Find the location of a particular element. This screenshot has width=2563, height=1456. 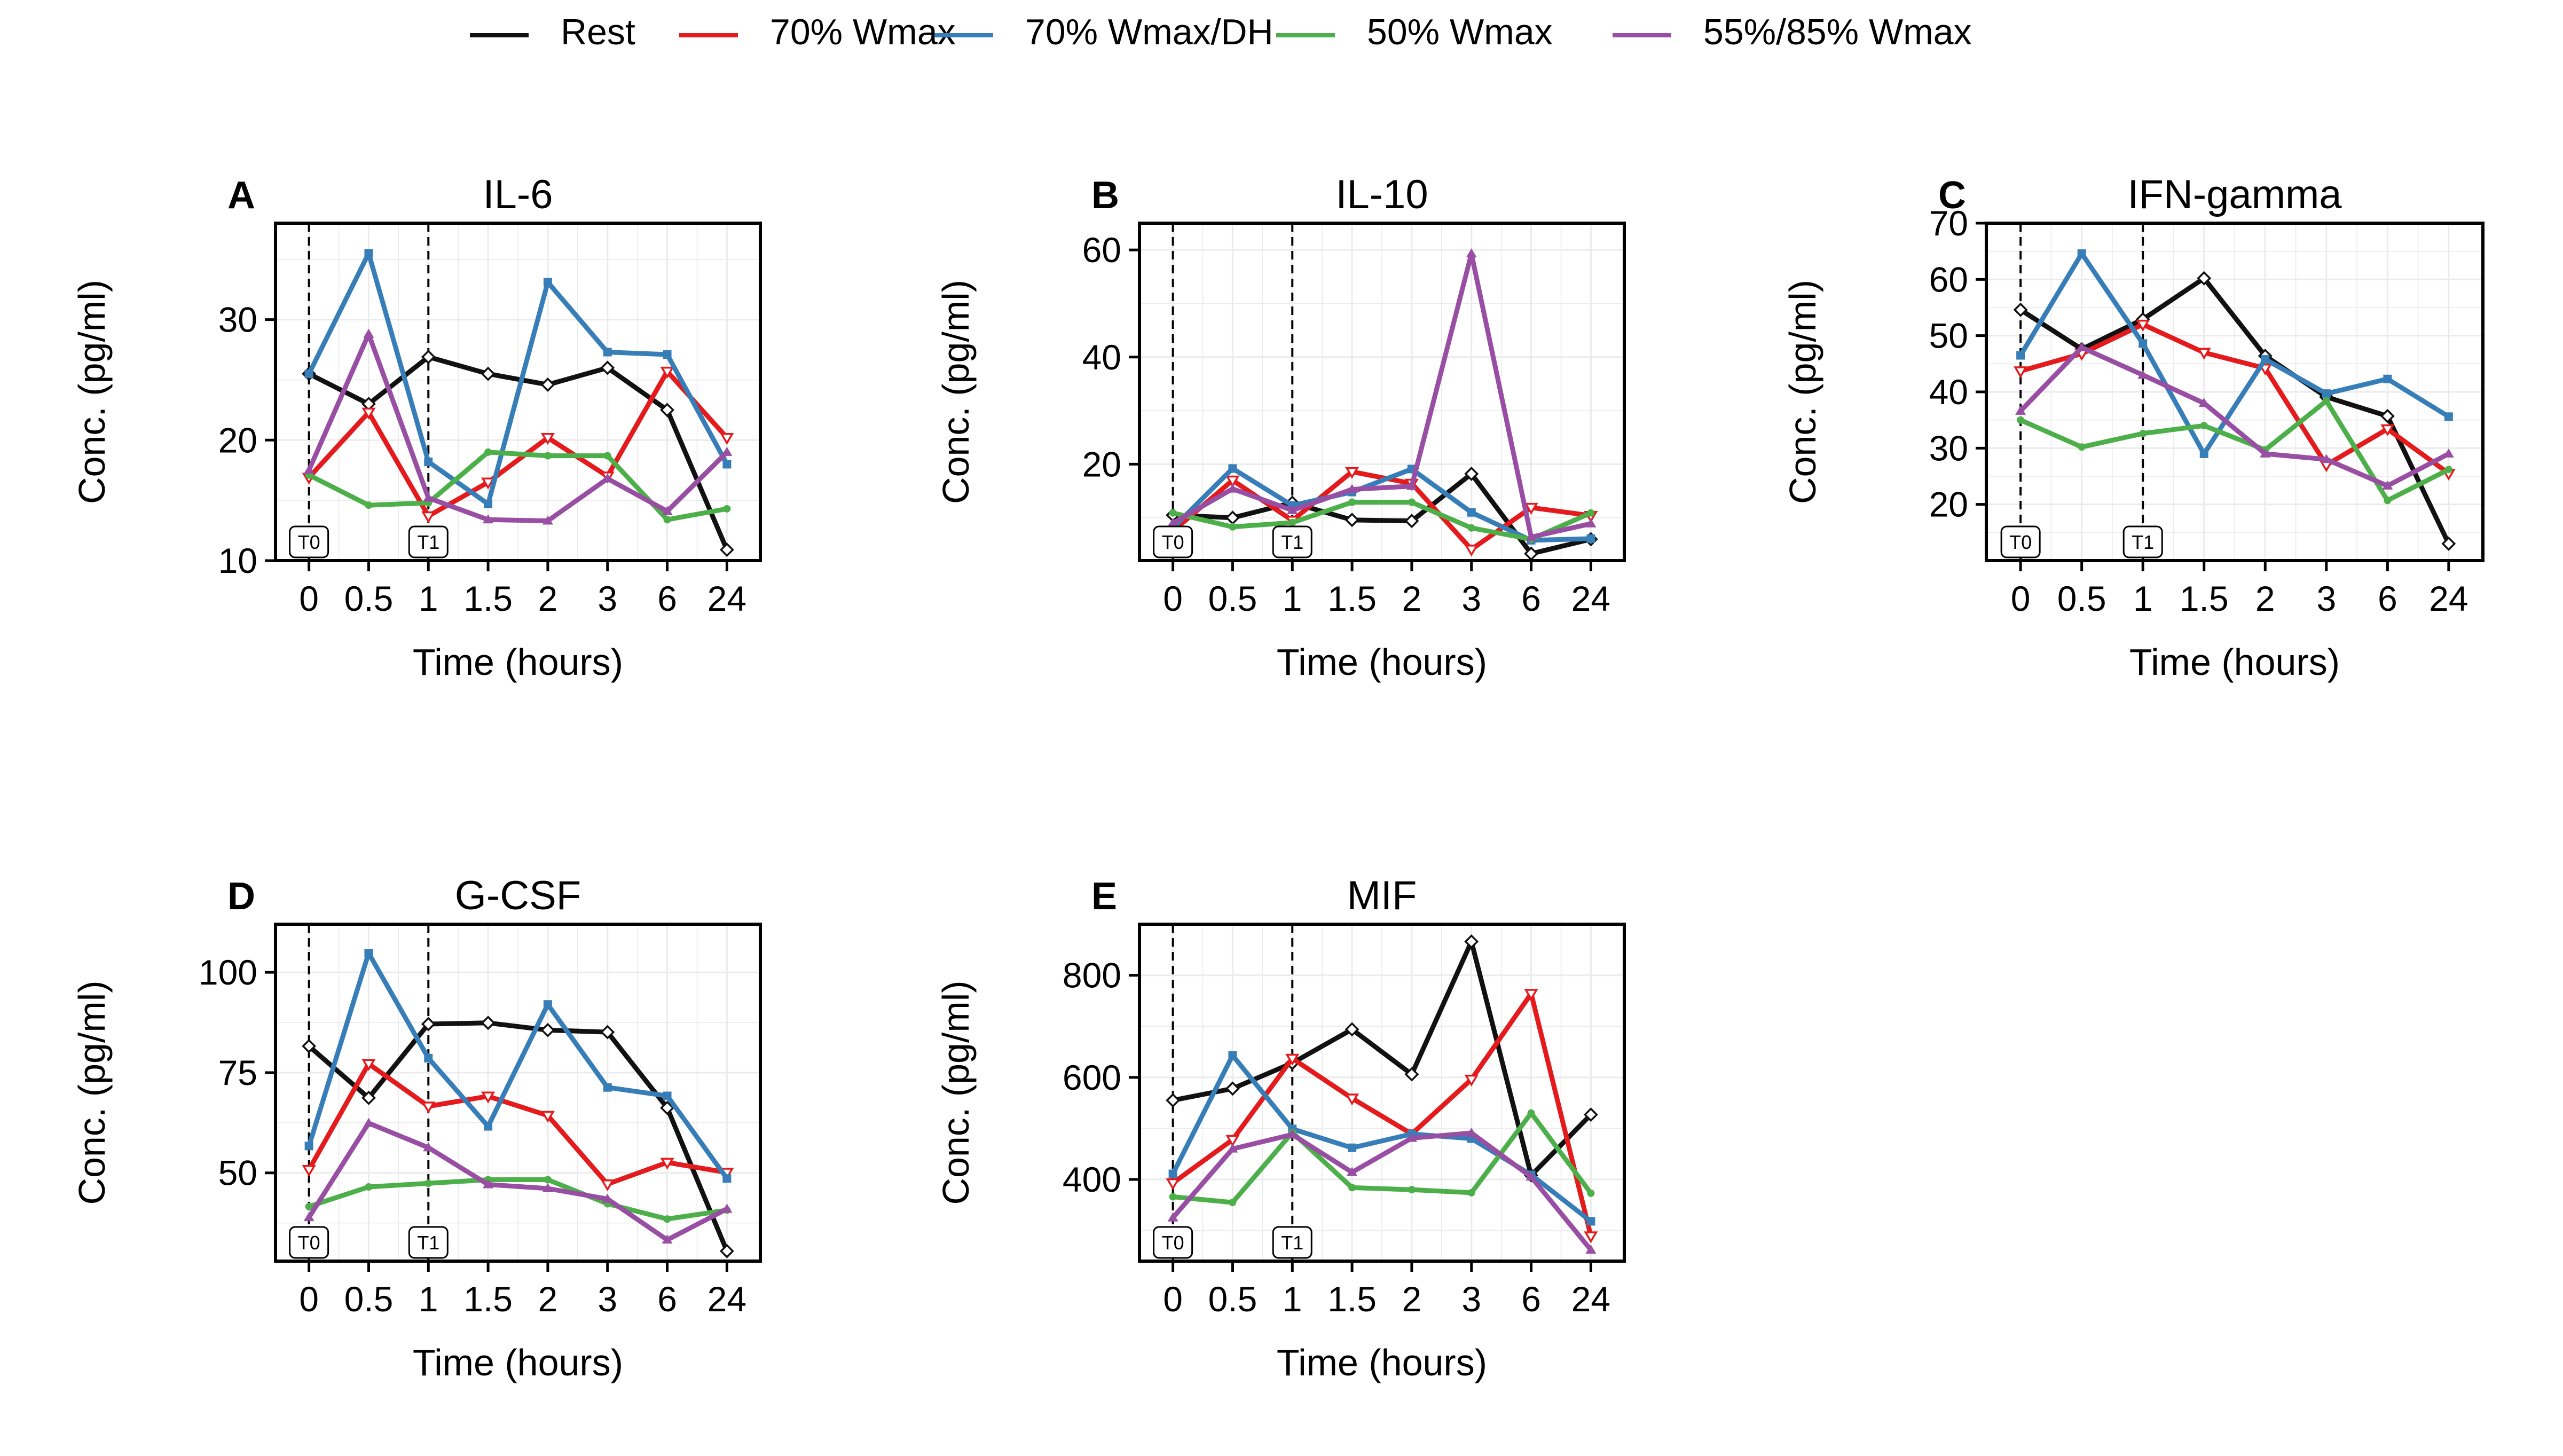

series-line-70-wmax-dh is located at coordinates (517, 1065).